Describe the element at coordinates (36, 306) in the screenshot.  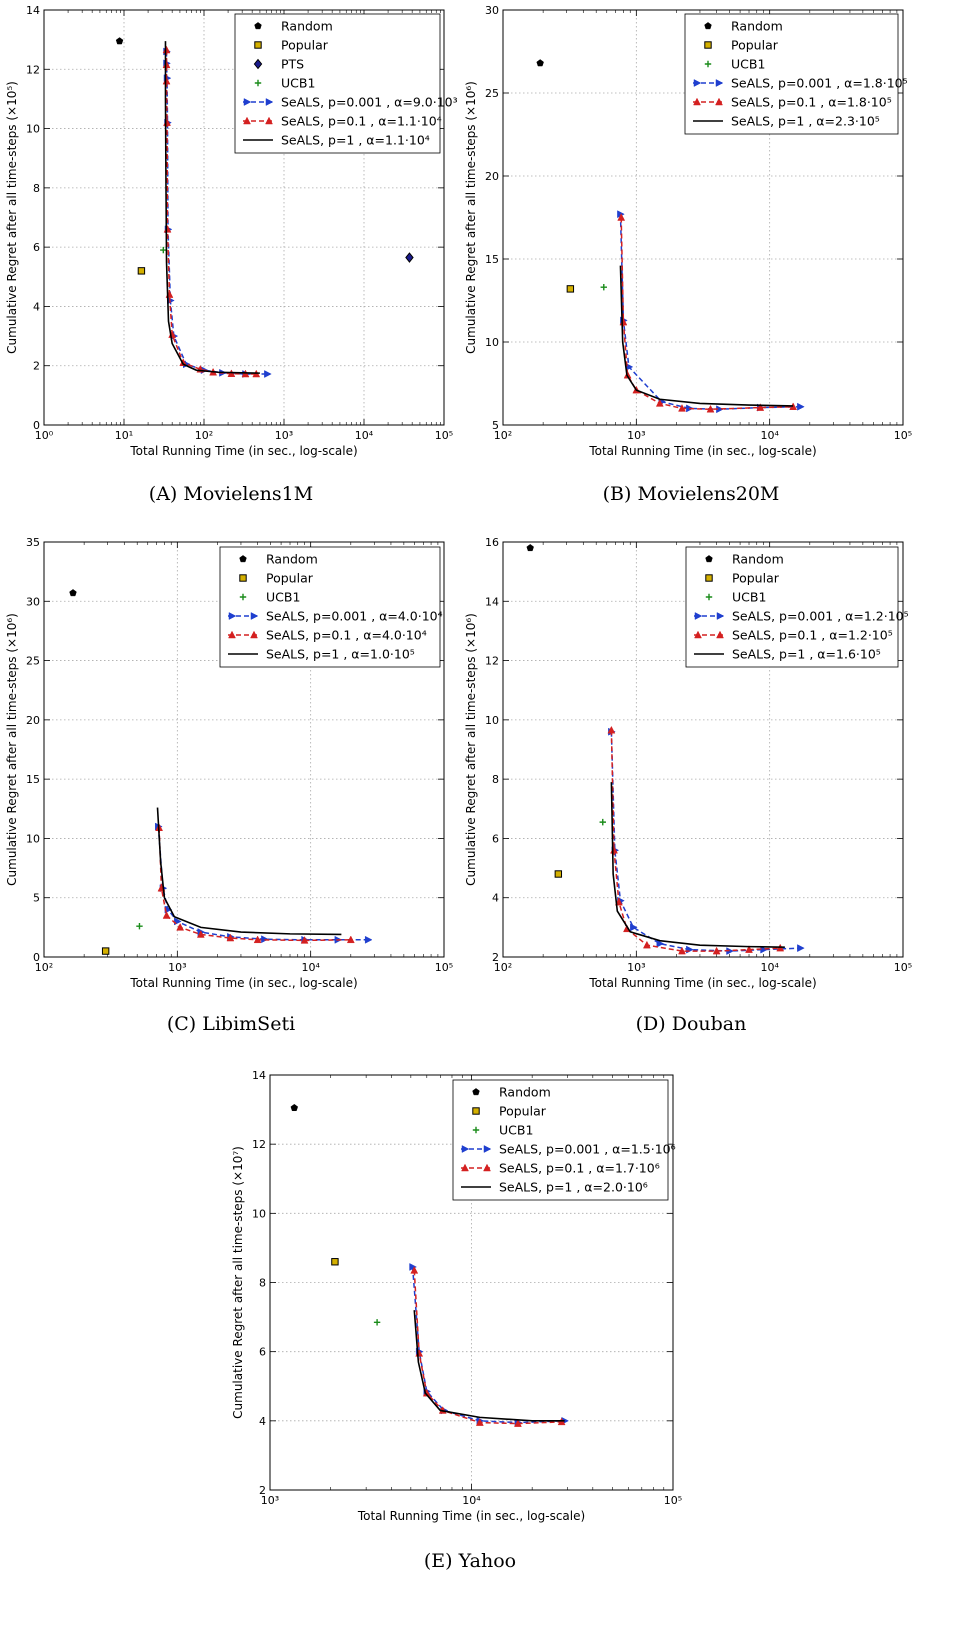
I see `y-tick-label: 4` at that location.